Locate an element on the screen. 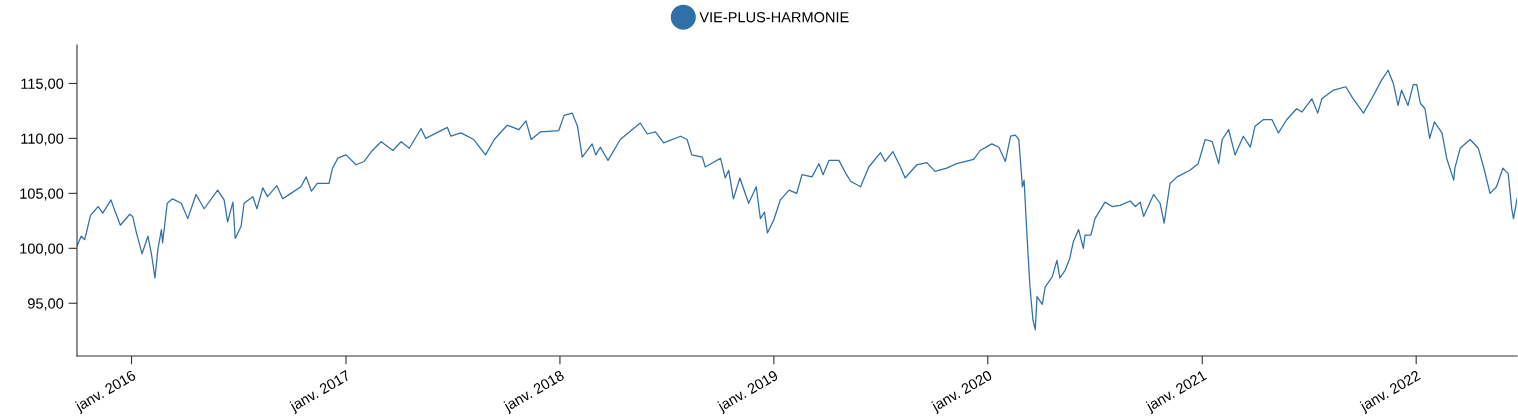 The image size is (1518, 416). x-tick-label: janv. 2016 is located at coordinates (105, 392).